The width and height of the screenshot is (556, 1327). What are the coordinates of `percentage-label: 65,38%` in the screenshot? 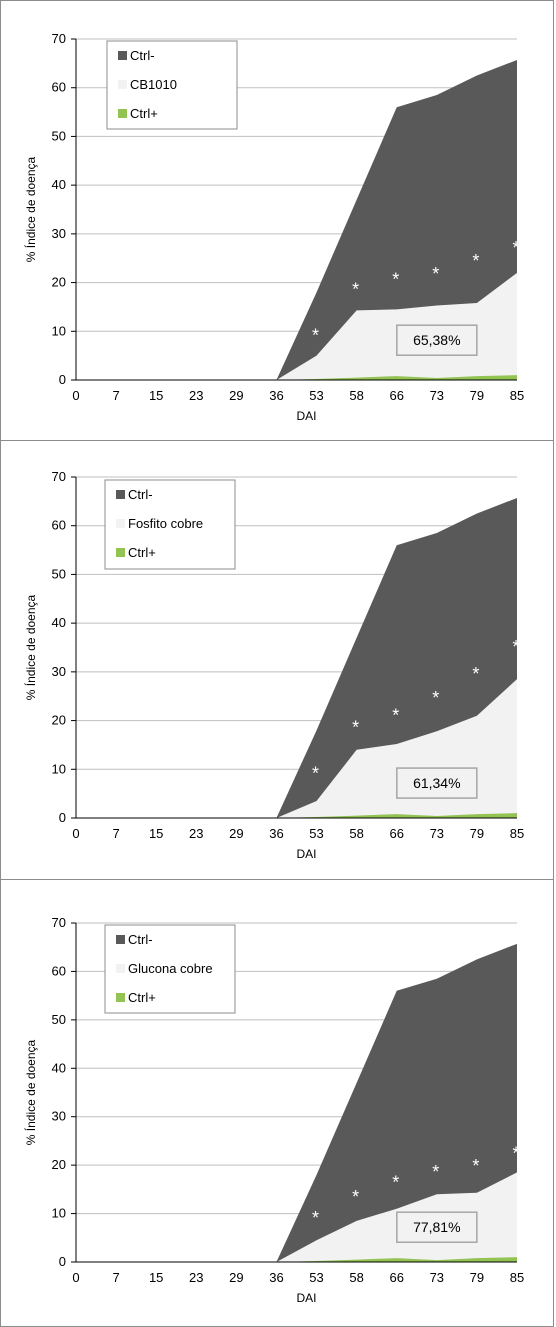 It's located at (436, 340).